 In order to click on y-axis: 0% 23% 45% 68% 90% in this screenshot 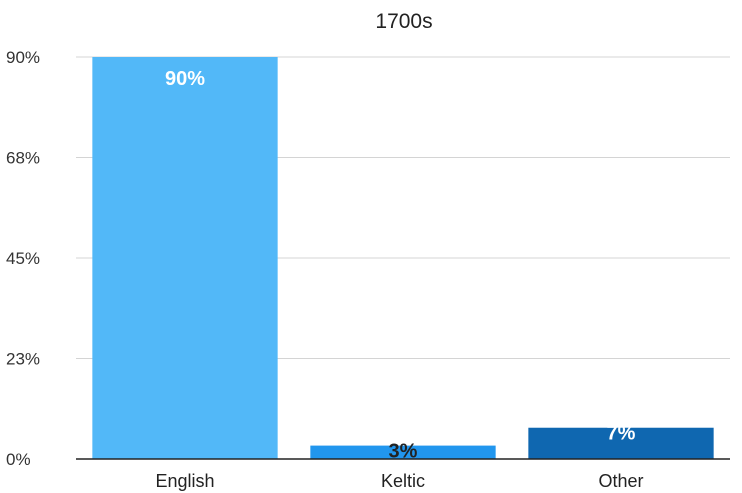, I will do `click(23, 258)`.